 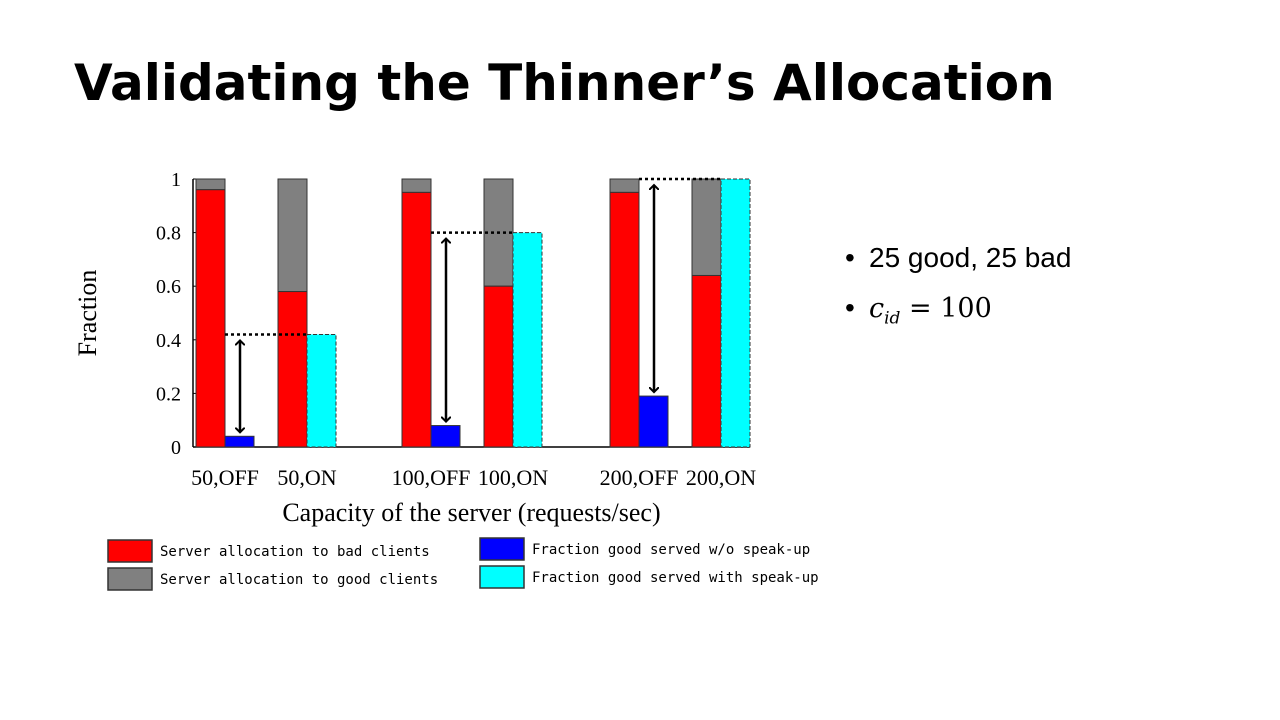 I want to click on legend-swatch-no_speakup, so click(x=502, y=549).